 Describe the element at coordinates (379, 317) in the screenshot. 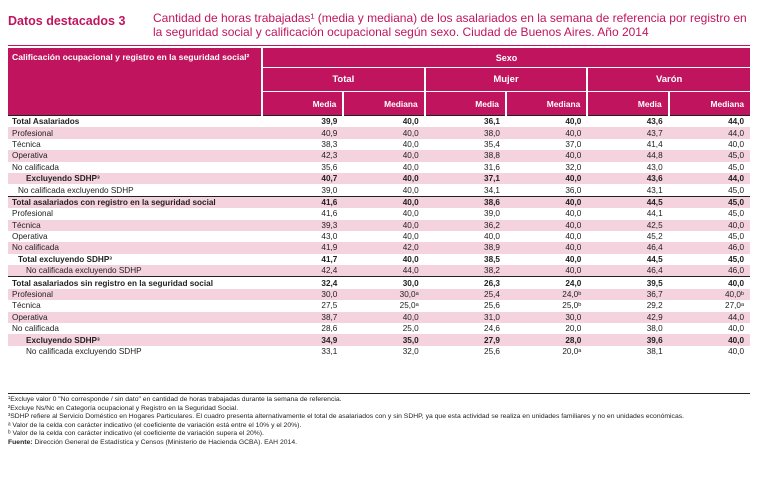

I see `table-row: Operativa 38,7 40,0 31,0 30,0 42,9 44,0` at that location.